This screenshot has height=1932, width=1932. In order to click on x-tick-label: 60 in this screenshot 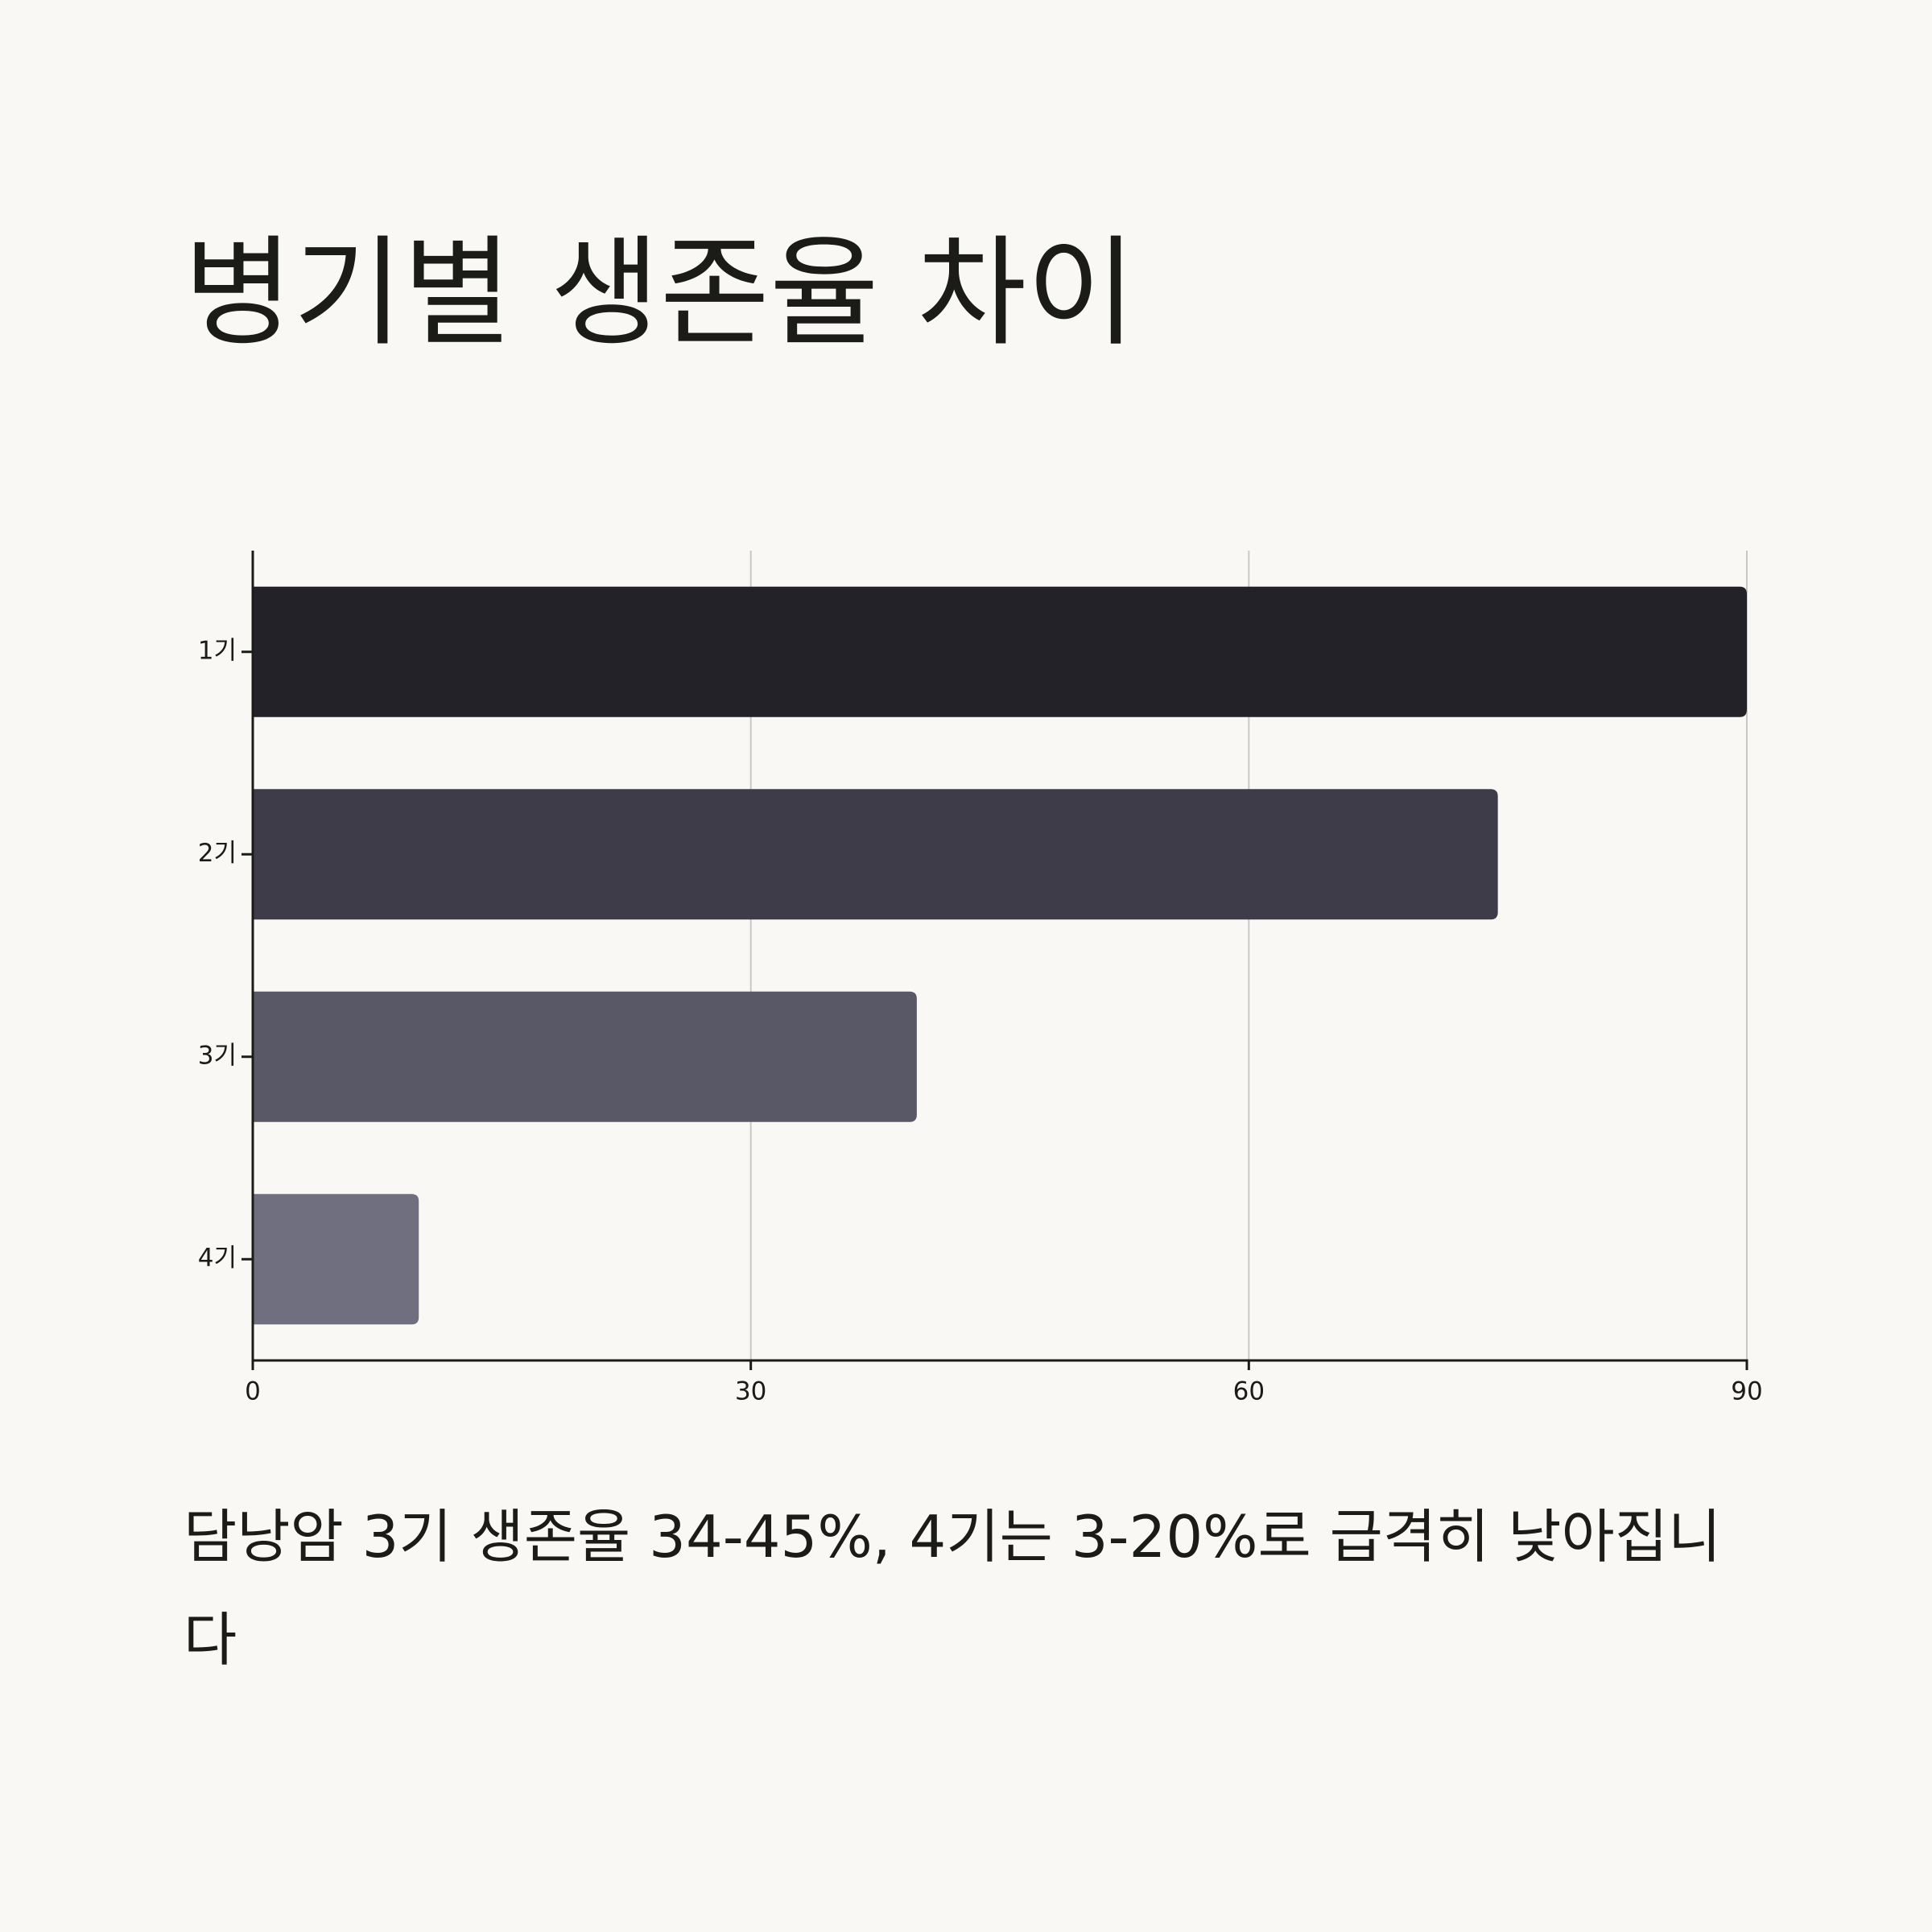, I will do `click(1249, 1391)`.